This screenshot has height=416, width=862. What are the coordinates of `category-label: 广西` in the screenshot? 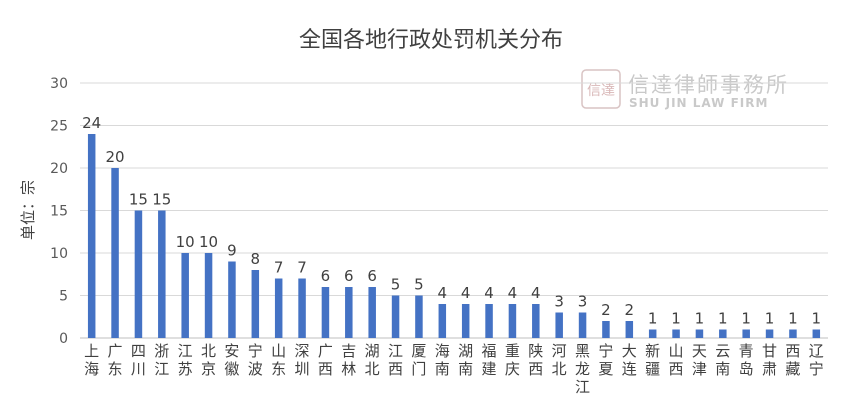 It's located at (325, 360).